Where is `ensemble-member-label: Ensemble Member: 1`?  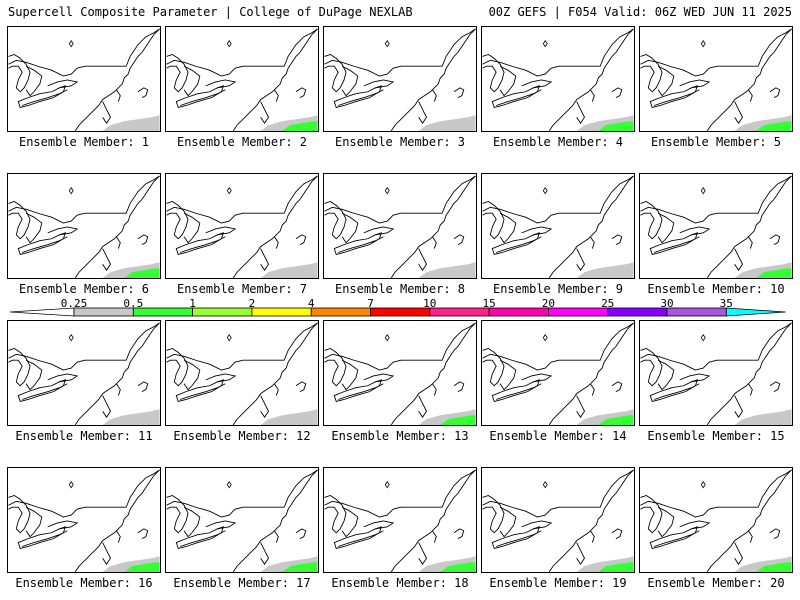 ensemble-member-label: Ensemble Member: 1 is located at coordinates (84, 142).